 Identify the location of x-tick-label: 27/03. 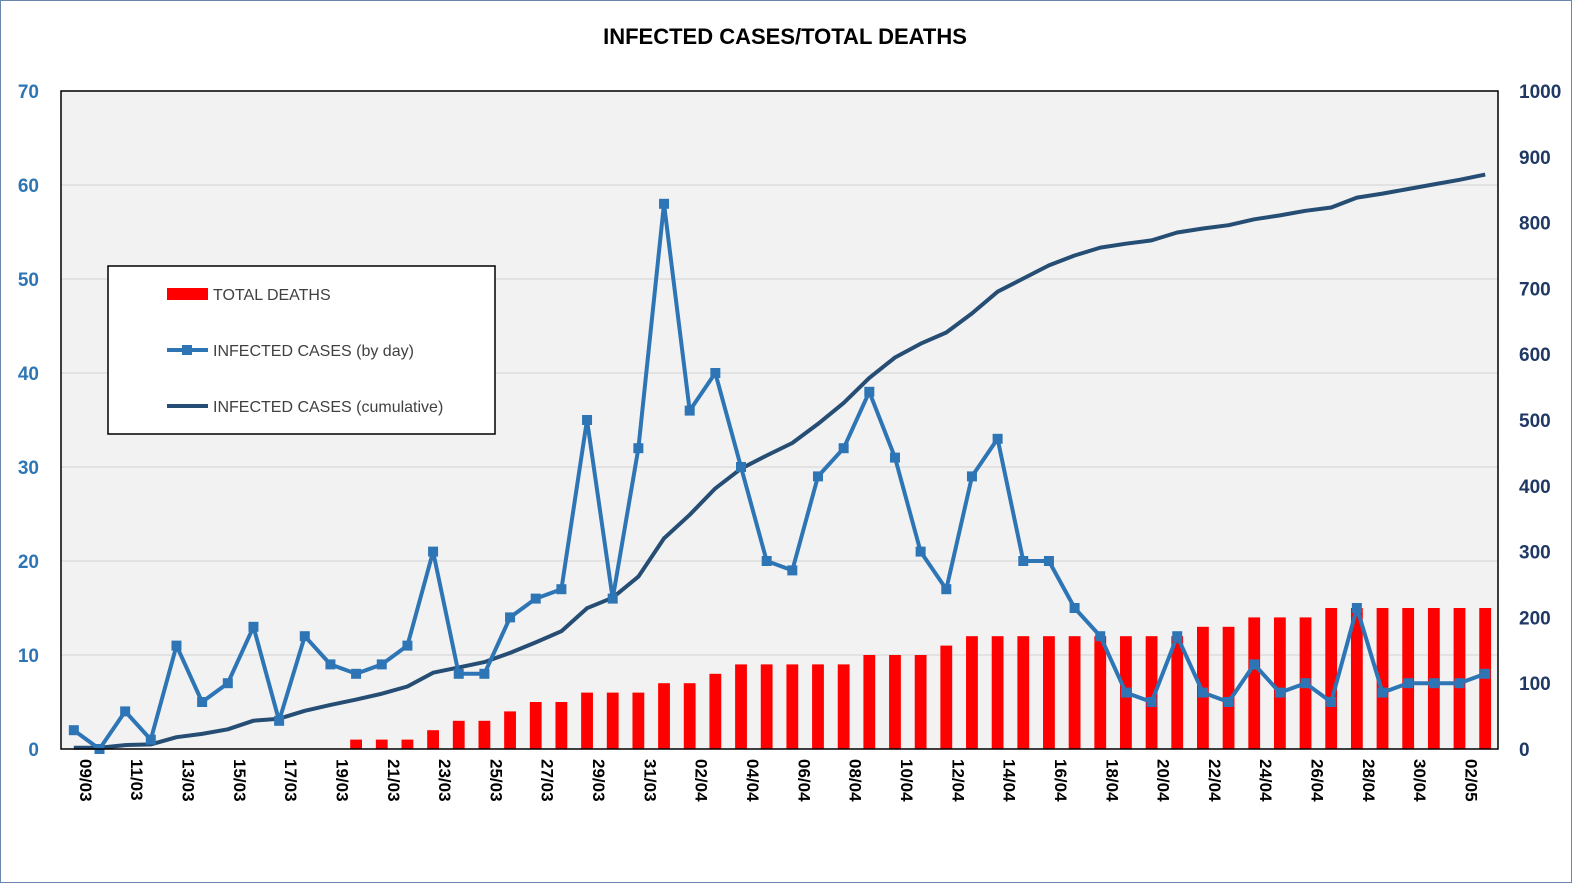
(547, 780).